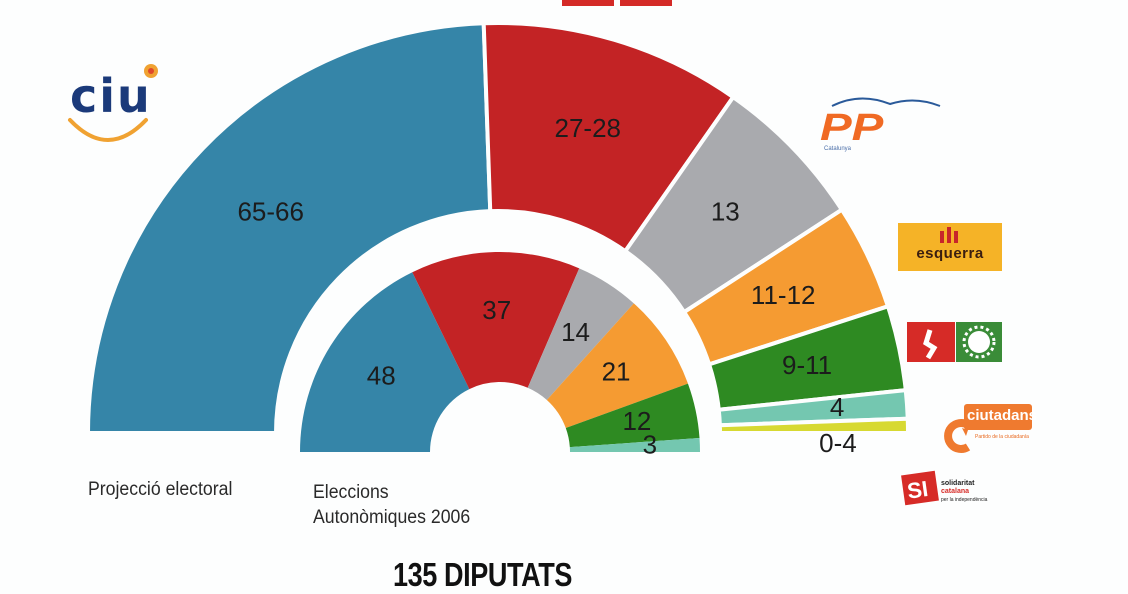  I want to click on ciutadans-logo-text: ciutadans, so click(1002, 415).